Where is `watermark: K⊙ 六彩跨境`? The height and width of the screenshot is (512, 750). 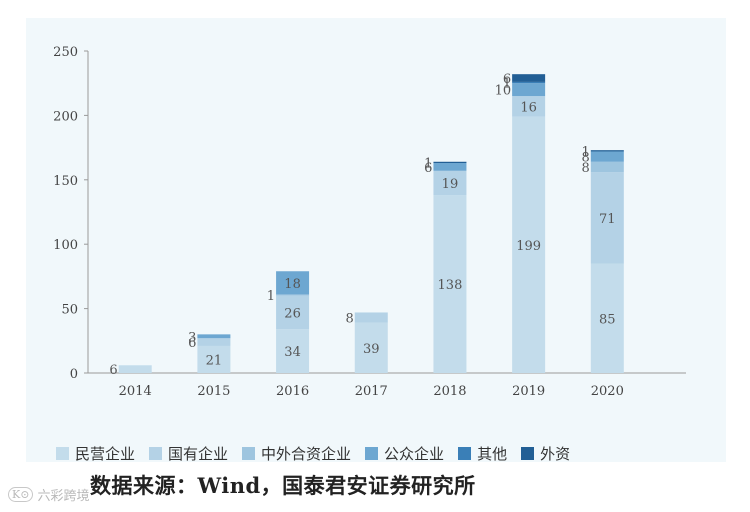 watermark: K⊙ 六彩跨境 is located at coordinates (48, 494).